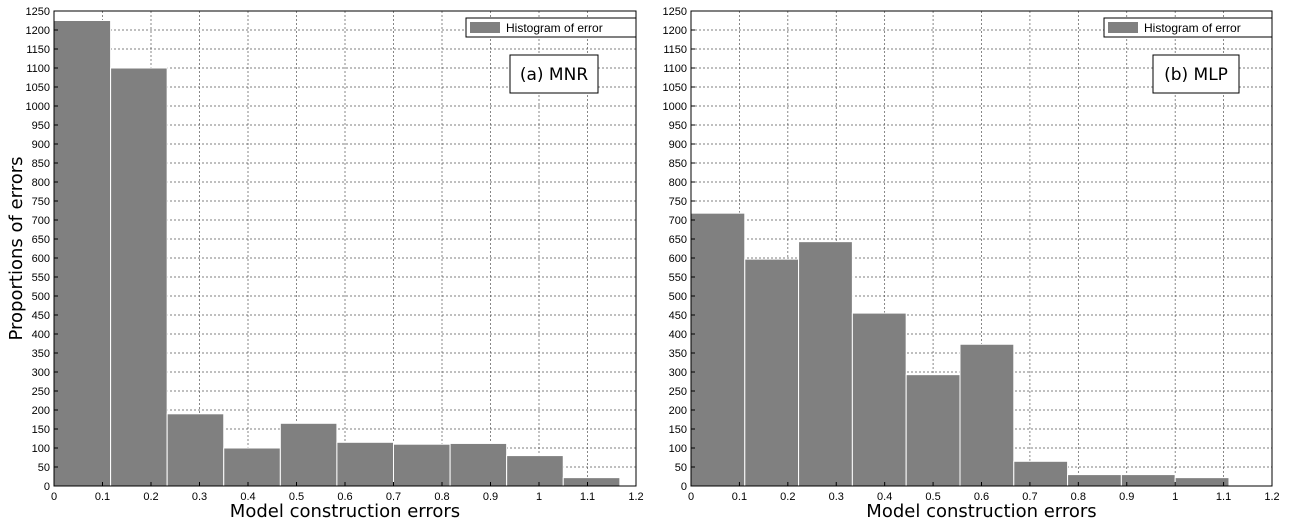 The image size is (1289, 522). Describe the element at coordinates (41, 145) in the screenshot. I see `y-tick-label: 900` at that location.